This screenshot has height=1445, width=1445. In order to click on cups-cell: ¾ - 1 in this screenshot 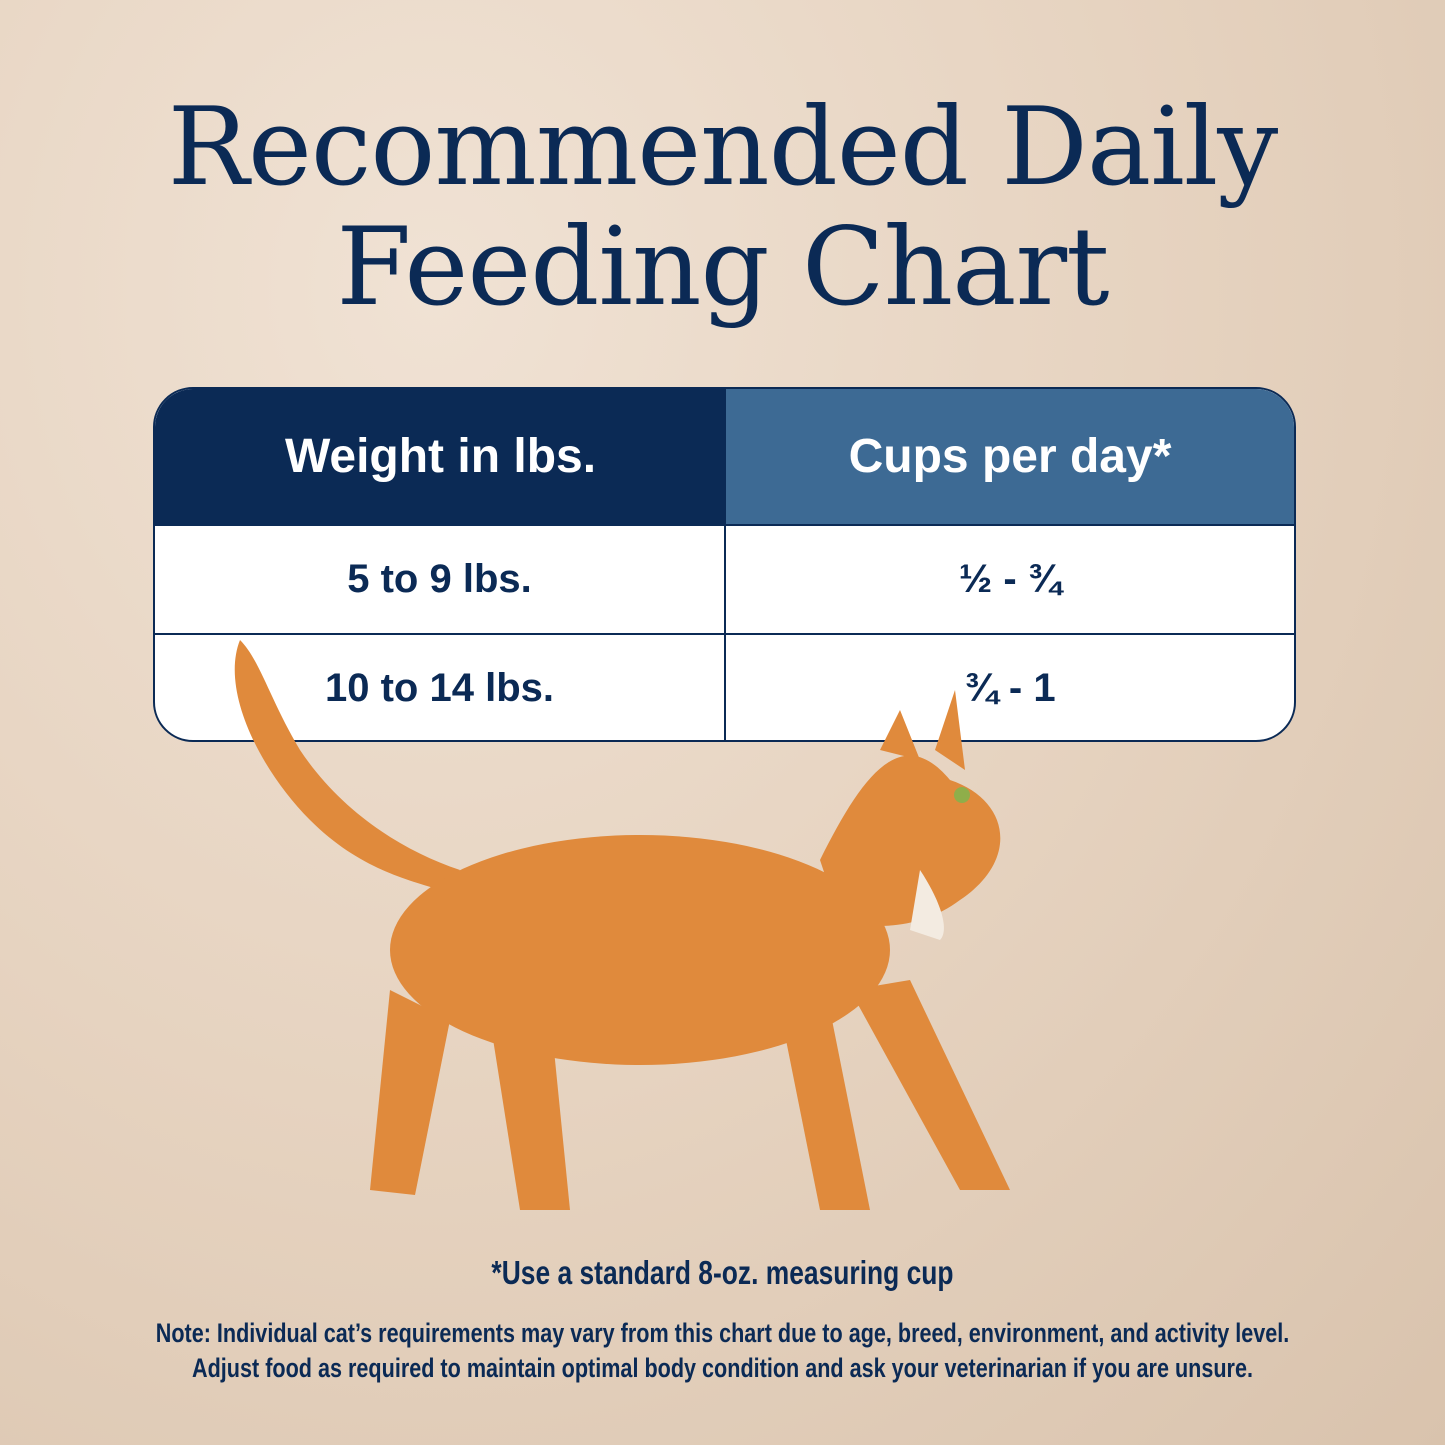, I will do `click(1010, 686)`.